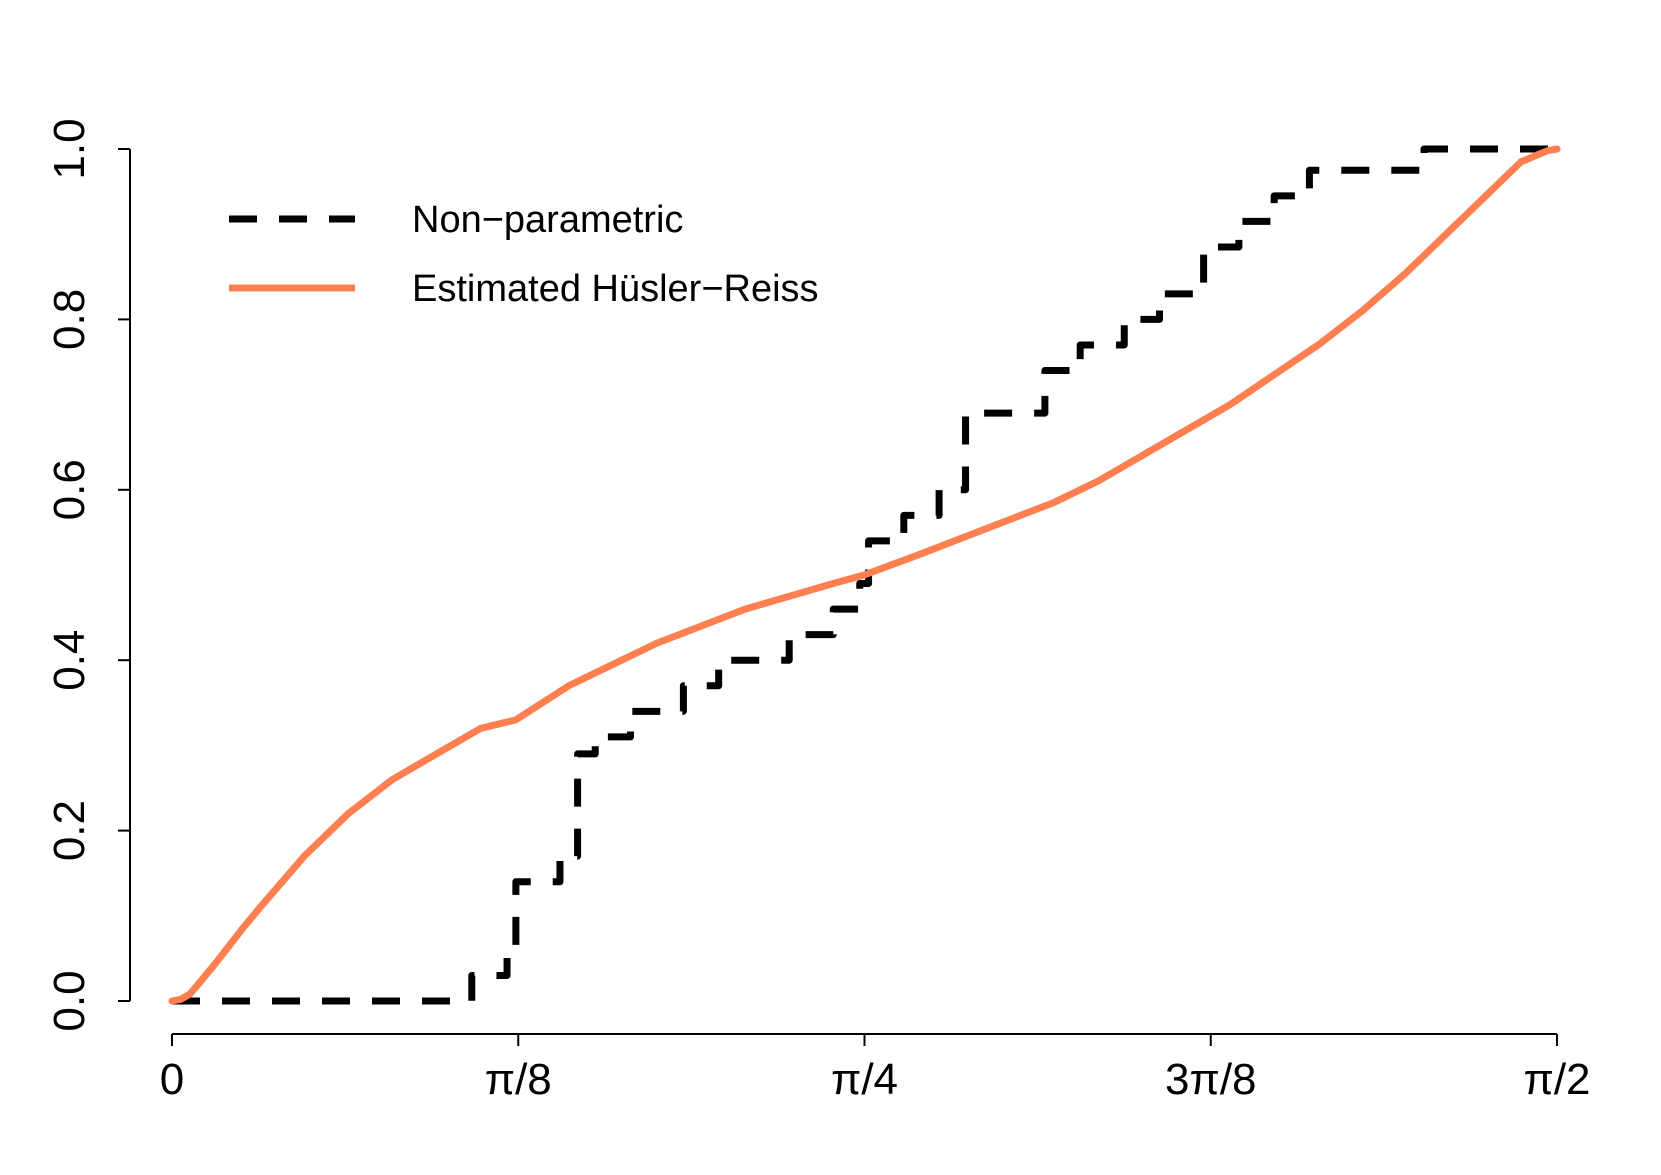 The width and height of the screenshot is (1661, 1175). Describe the element at coordinates (864, 1079) in the screenshot. I see `x-tick-label: π/4` at that location.